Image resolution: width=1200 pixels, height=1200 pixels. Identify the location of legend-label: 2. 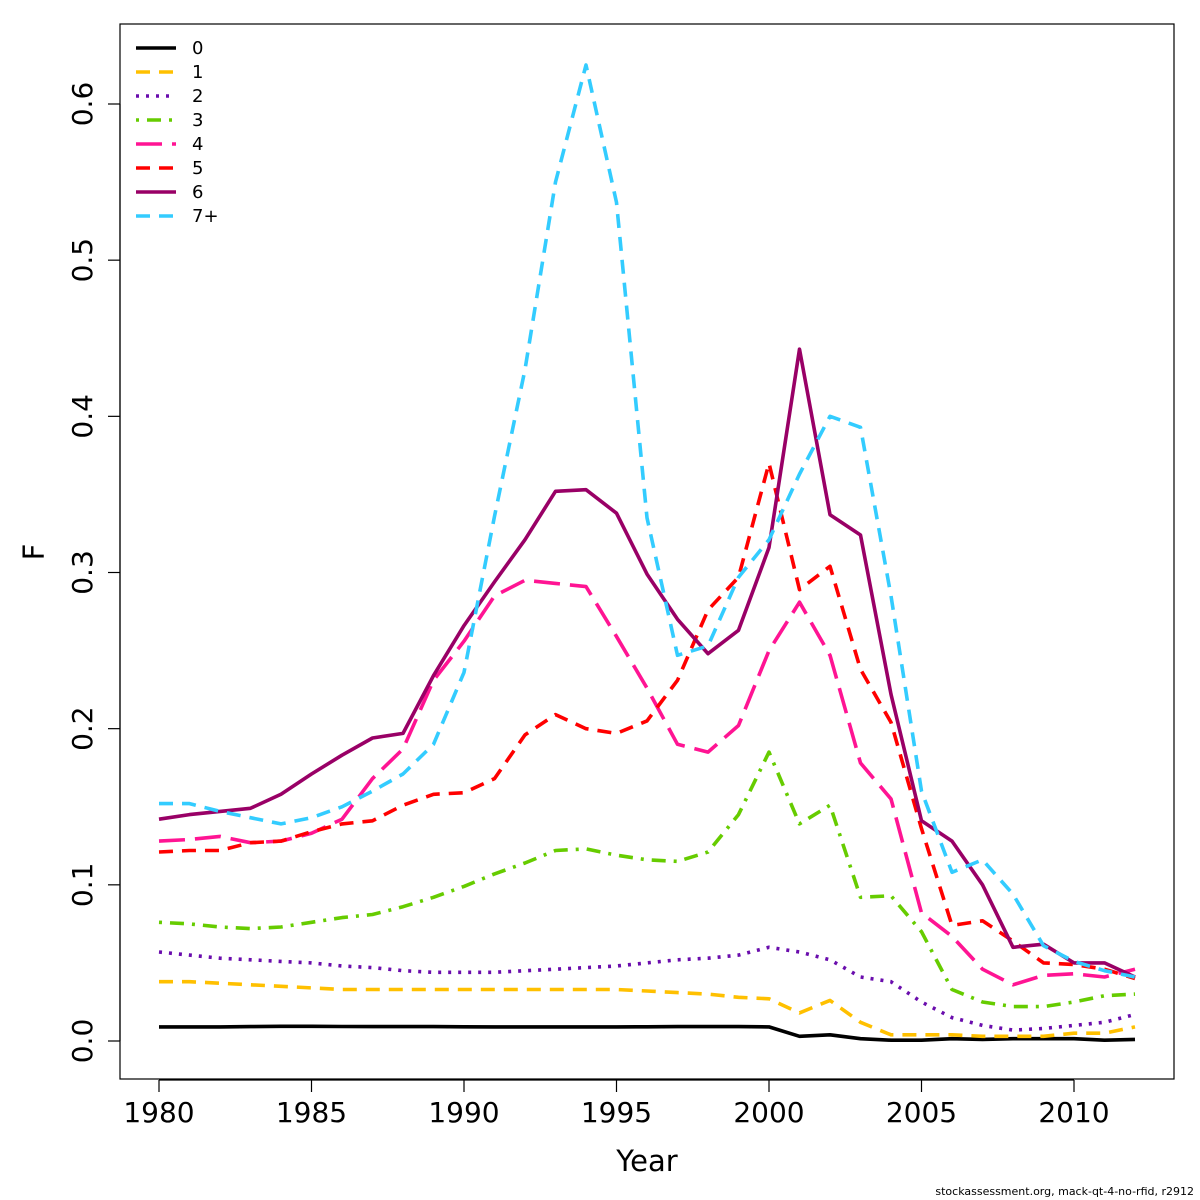
(197, 96).